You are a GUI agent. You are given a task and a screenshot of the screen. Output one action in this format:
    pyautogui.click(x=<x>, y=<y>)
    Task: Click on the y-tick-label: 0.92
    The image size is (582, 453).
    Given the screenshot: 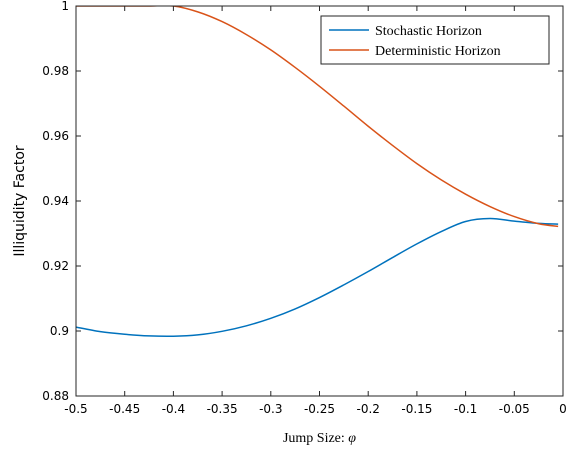 What is the action you would take?
    pyautogui.click(x=55, y=266)
    